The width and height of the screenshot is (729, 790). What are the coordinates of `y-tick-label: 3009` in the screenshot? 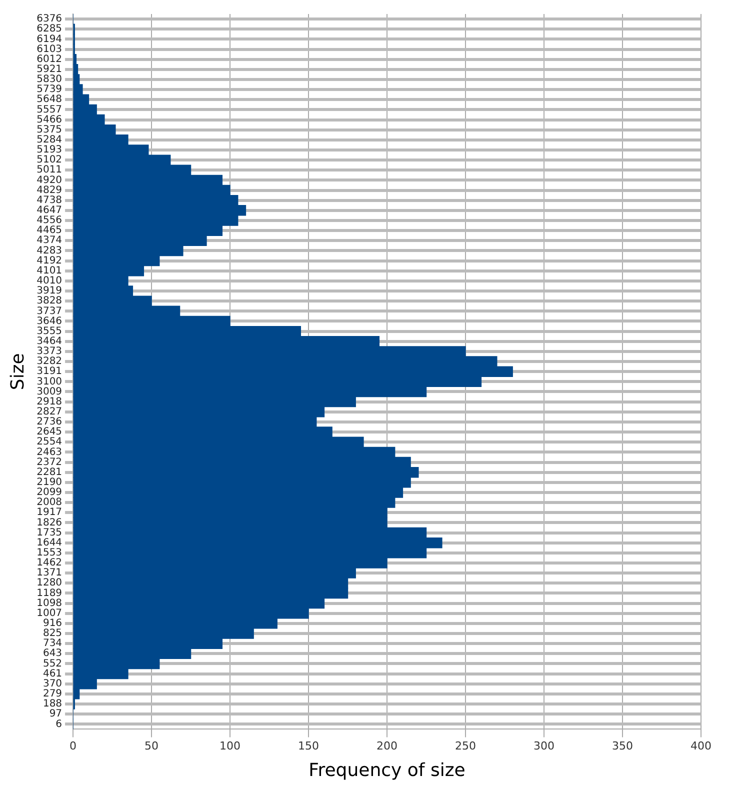 It's located at (49, 392).